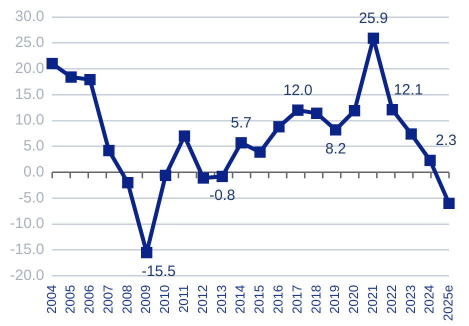 The width and height of the screenshot is (469, 326). I want to click on x-tick-label: 2017, so click(296, 299).